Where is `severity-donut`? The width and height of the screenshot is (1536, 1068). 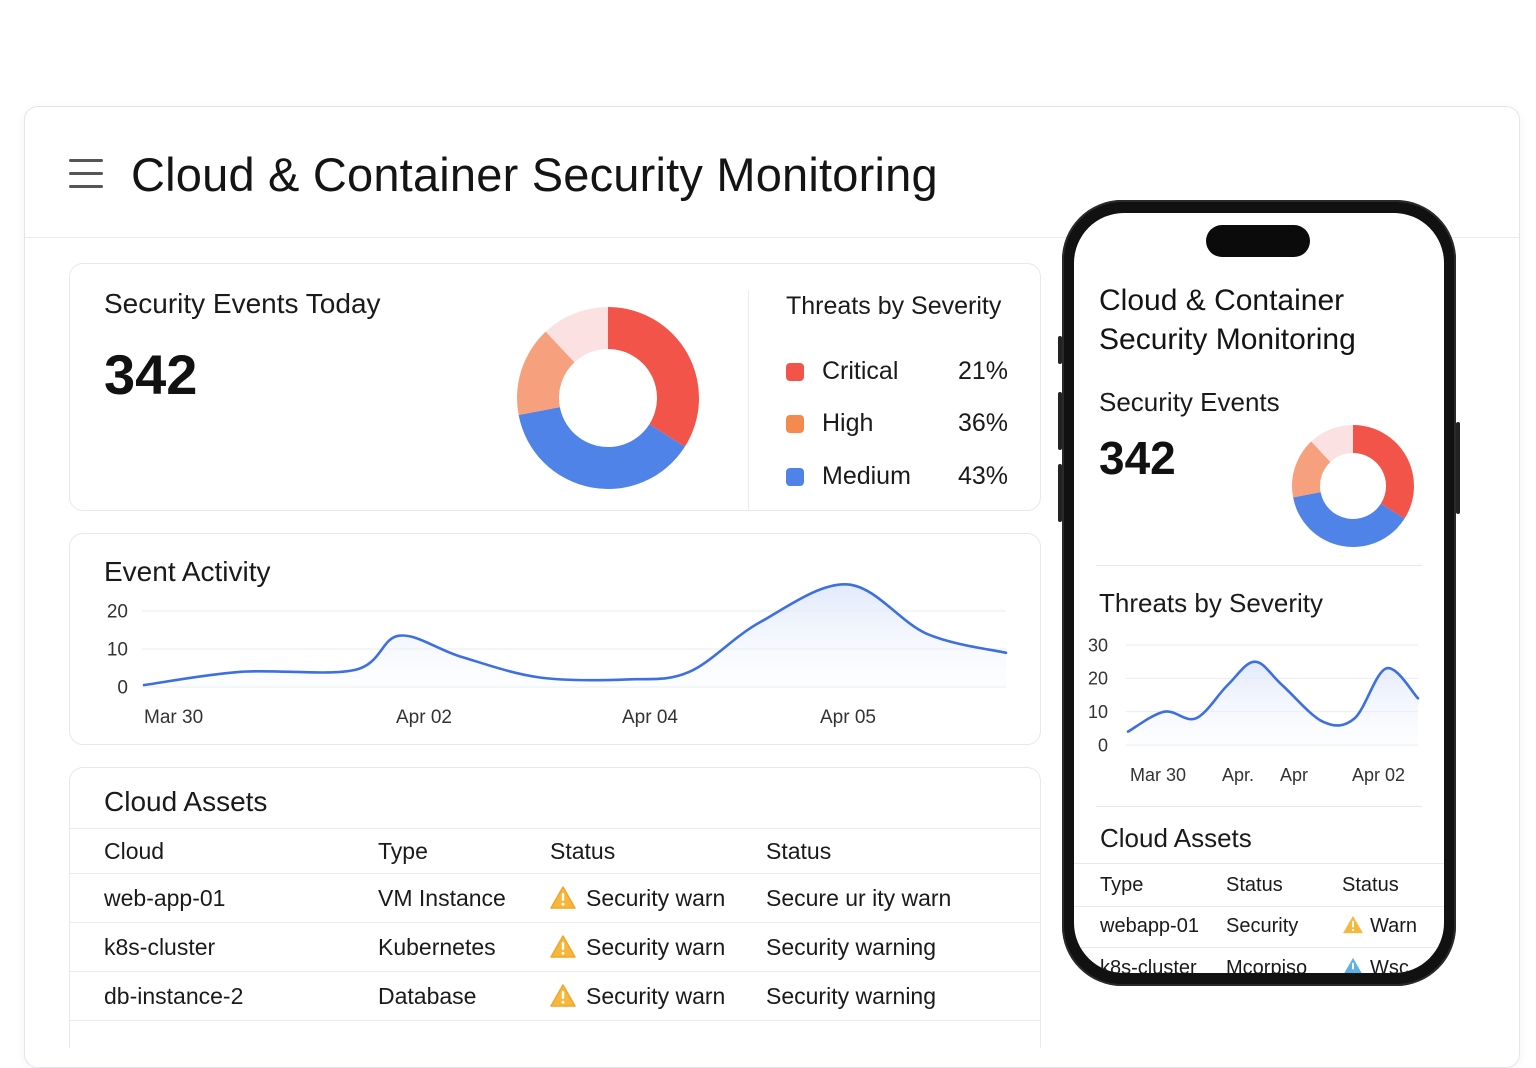
severity-donut is located at coordinates (608, 398).